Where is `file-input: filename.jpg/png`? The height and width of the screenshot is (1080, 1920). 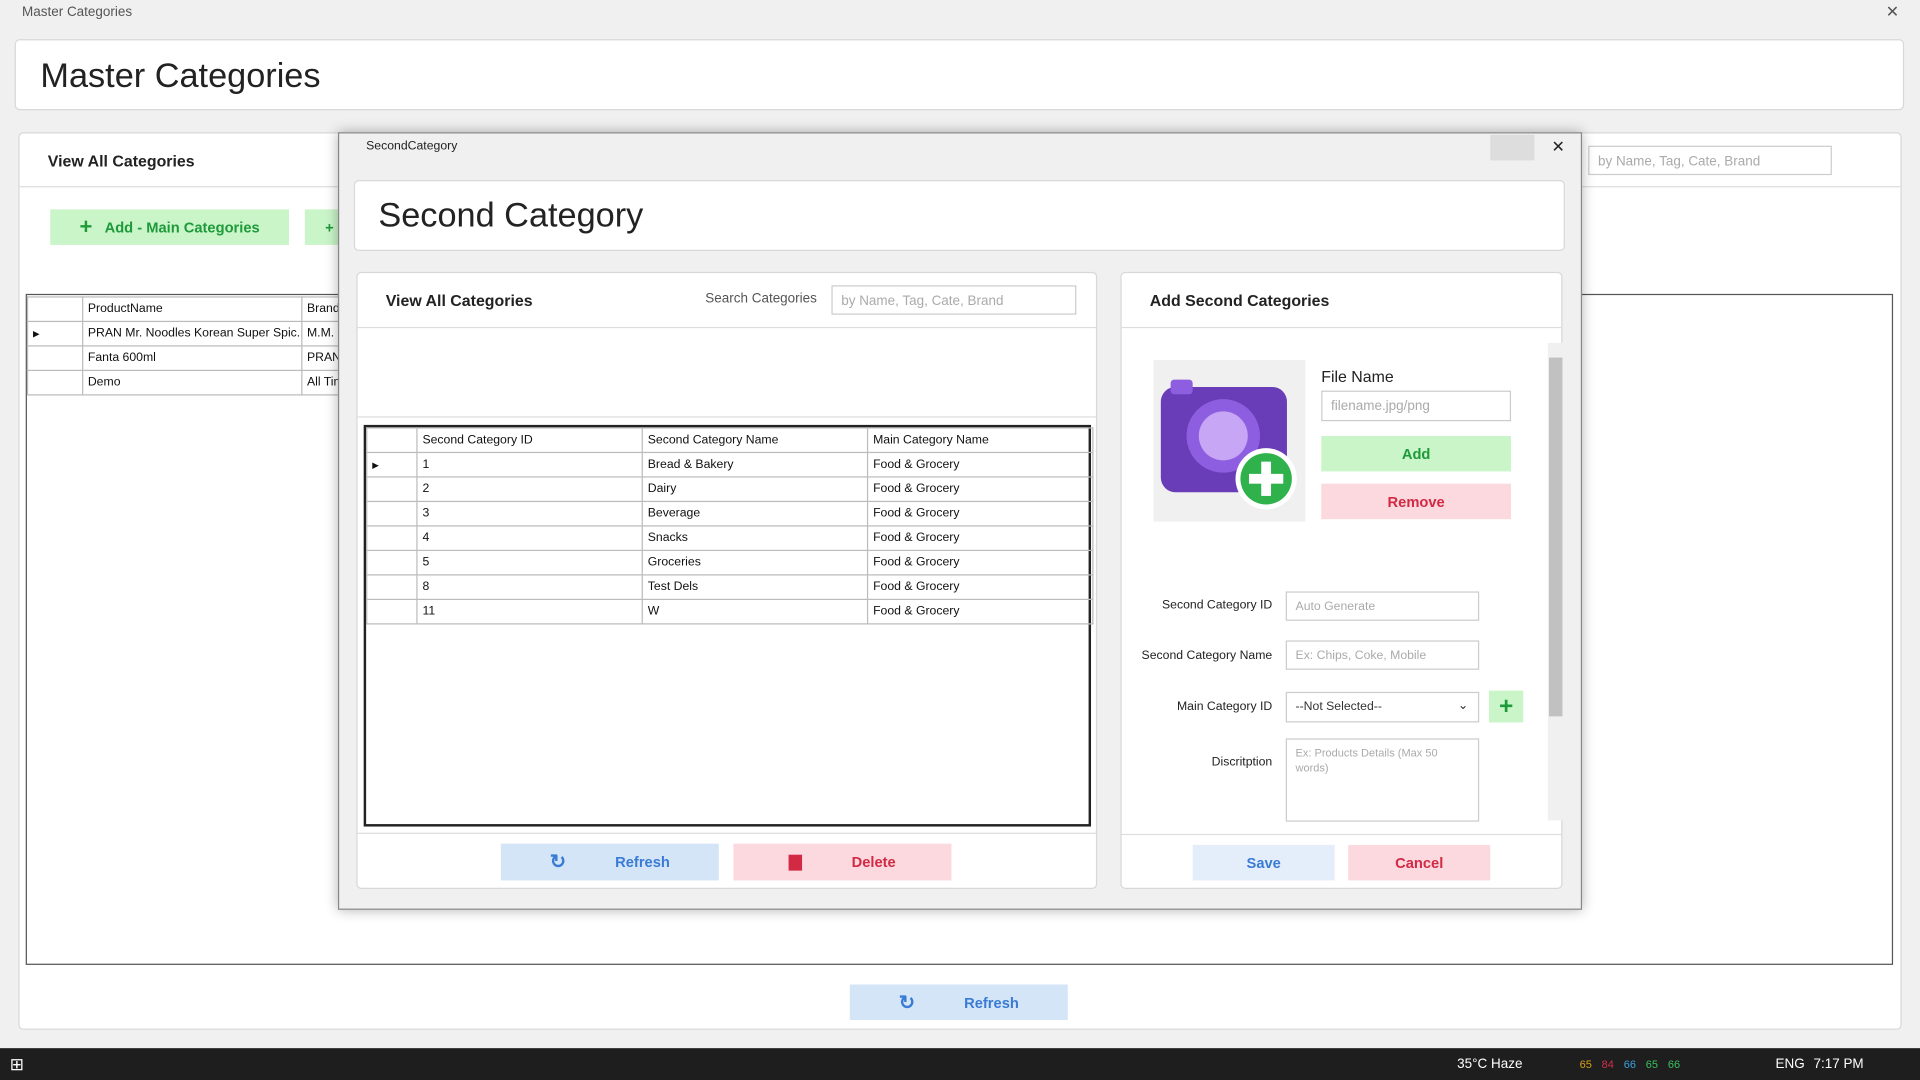
file-input: filename.jpg/png is located at coordinates (1416, 406).